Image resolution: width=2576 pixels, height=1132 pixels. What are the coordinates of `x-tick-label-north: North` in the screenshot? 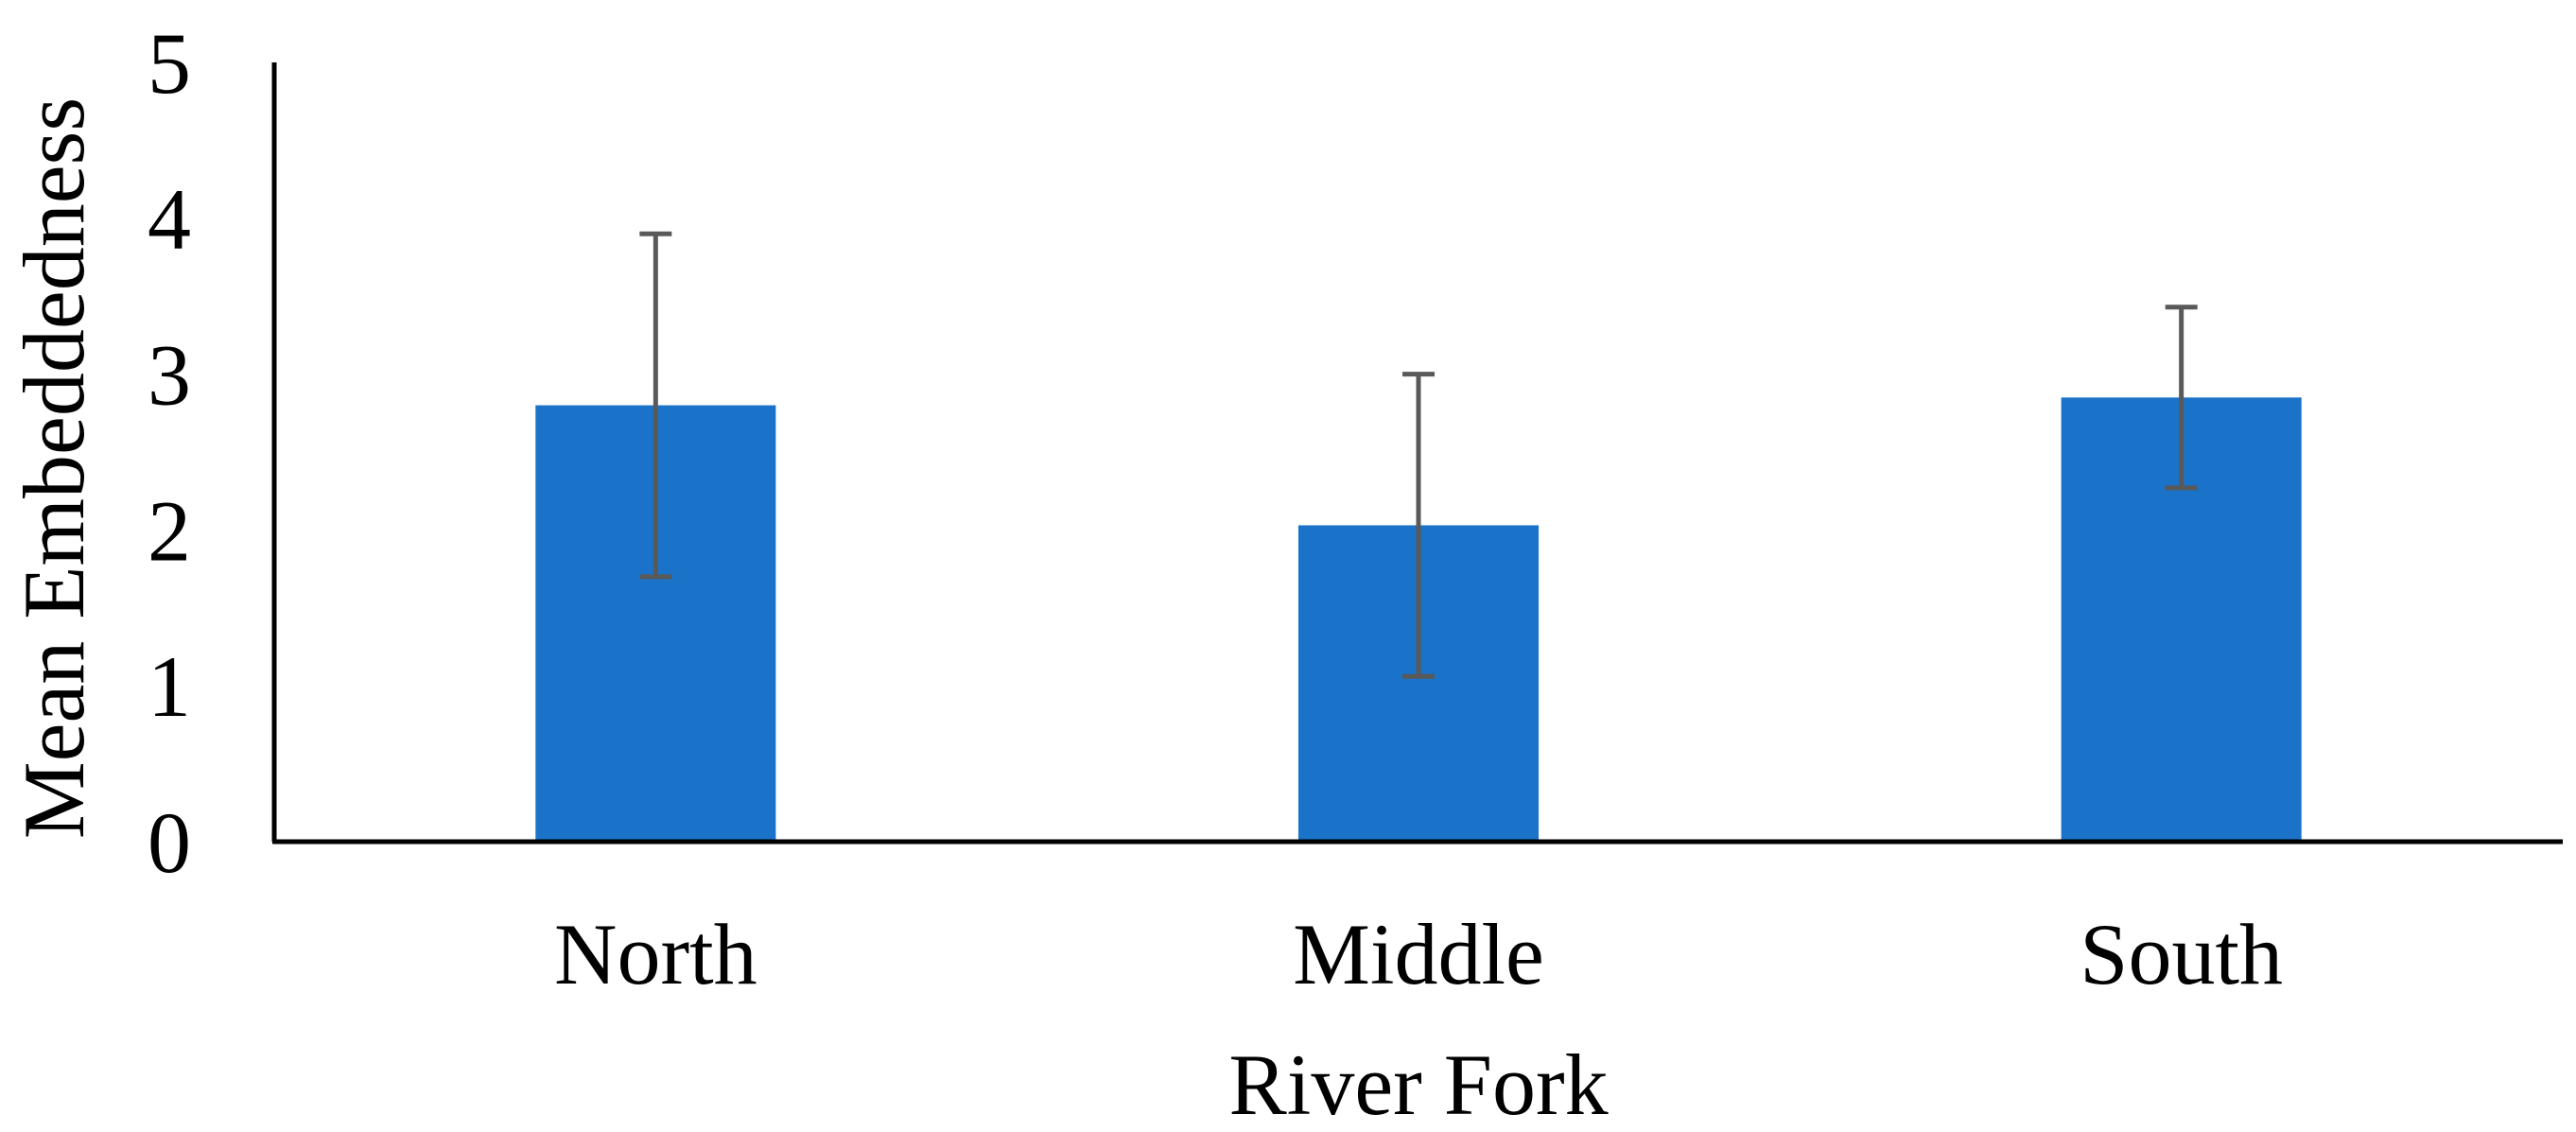 It's located at (655, 954).